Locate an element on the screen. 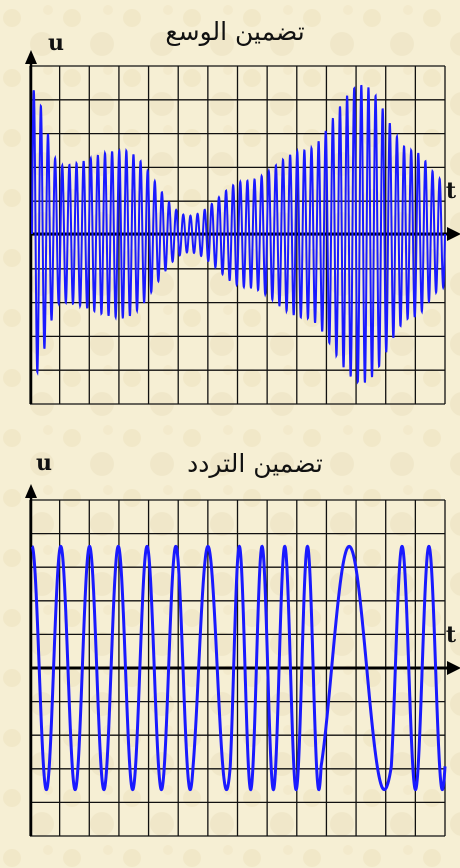 This screenshot has height=868, width=460. fm-y-axis-arrow is located at coordinates (31, 491).